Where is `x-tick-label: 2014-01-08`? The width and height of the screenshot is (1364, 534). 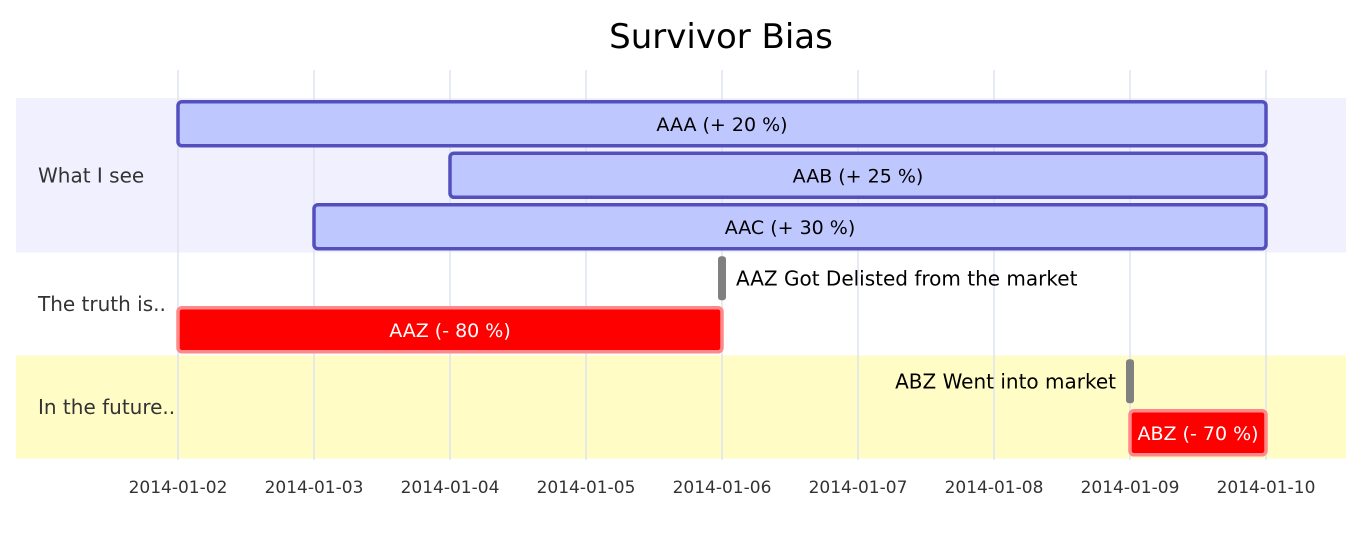 x-tick-label: 2014-01-08 is located at coordinates (994, 488).